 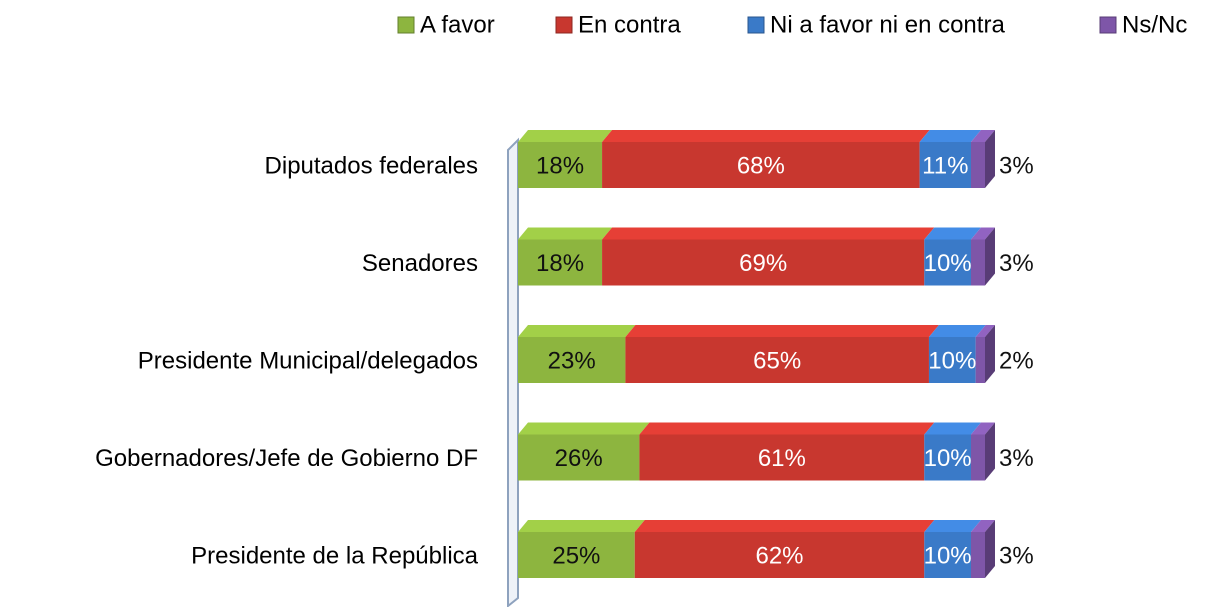 What do you see at coordinates (513, 372) in the screenshot?
I see `axis-wall` at bounding box center [513, 372].